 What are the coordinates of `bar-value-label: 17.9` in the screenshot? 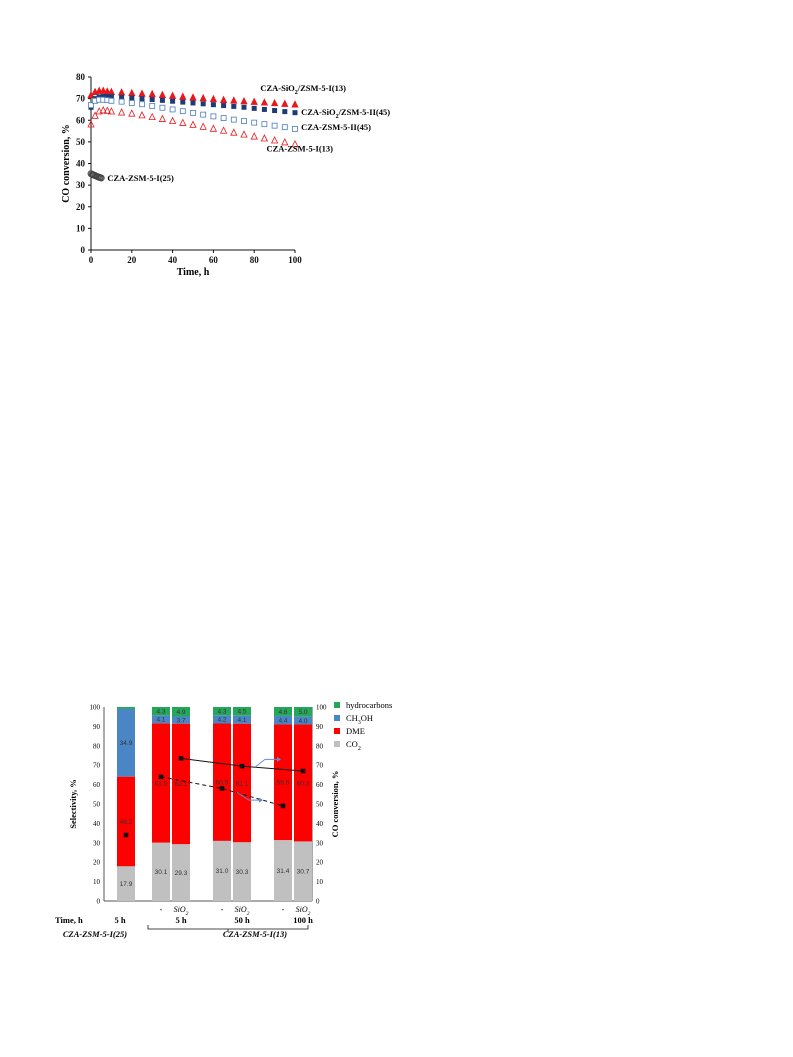 It's located at (126, 884).